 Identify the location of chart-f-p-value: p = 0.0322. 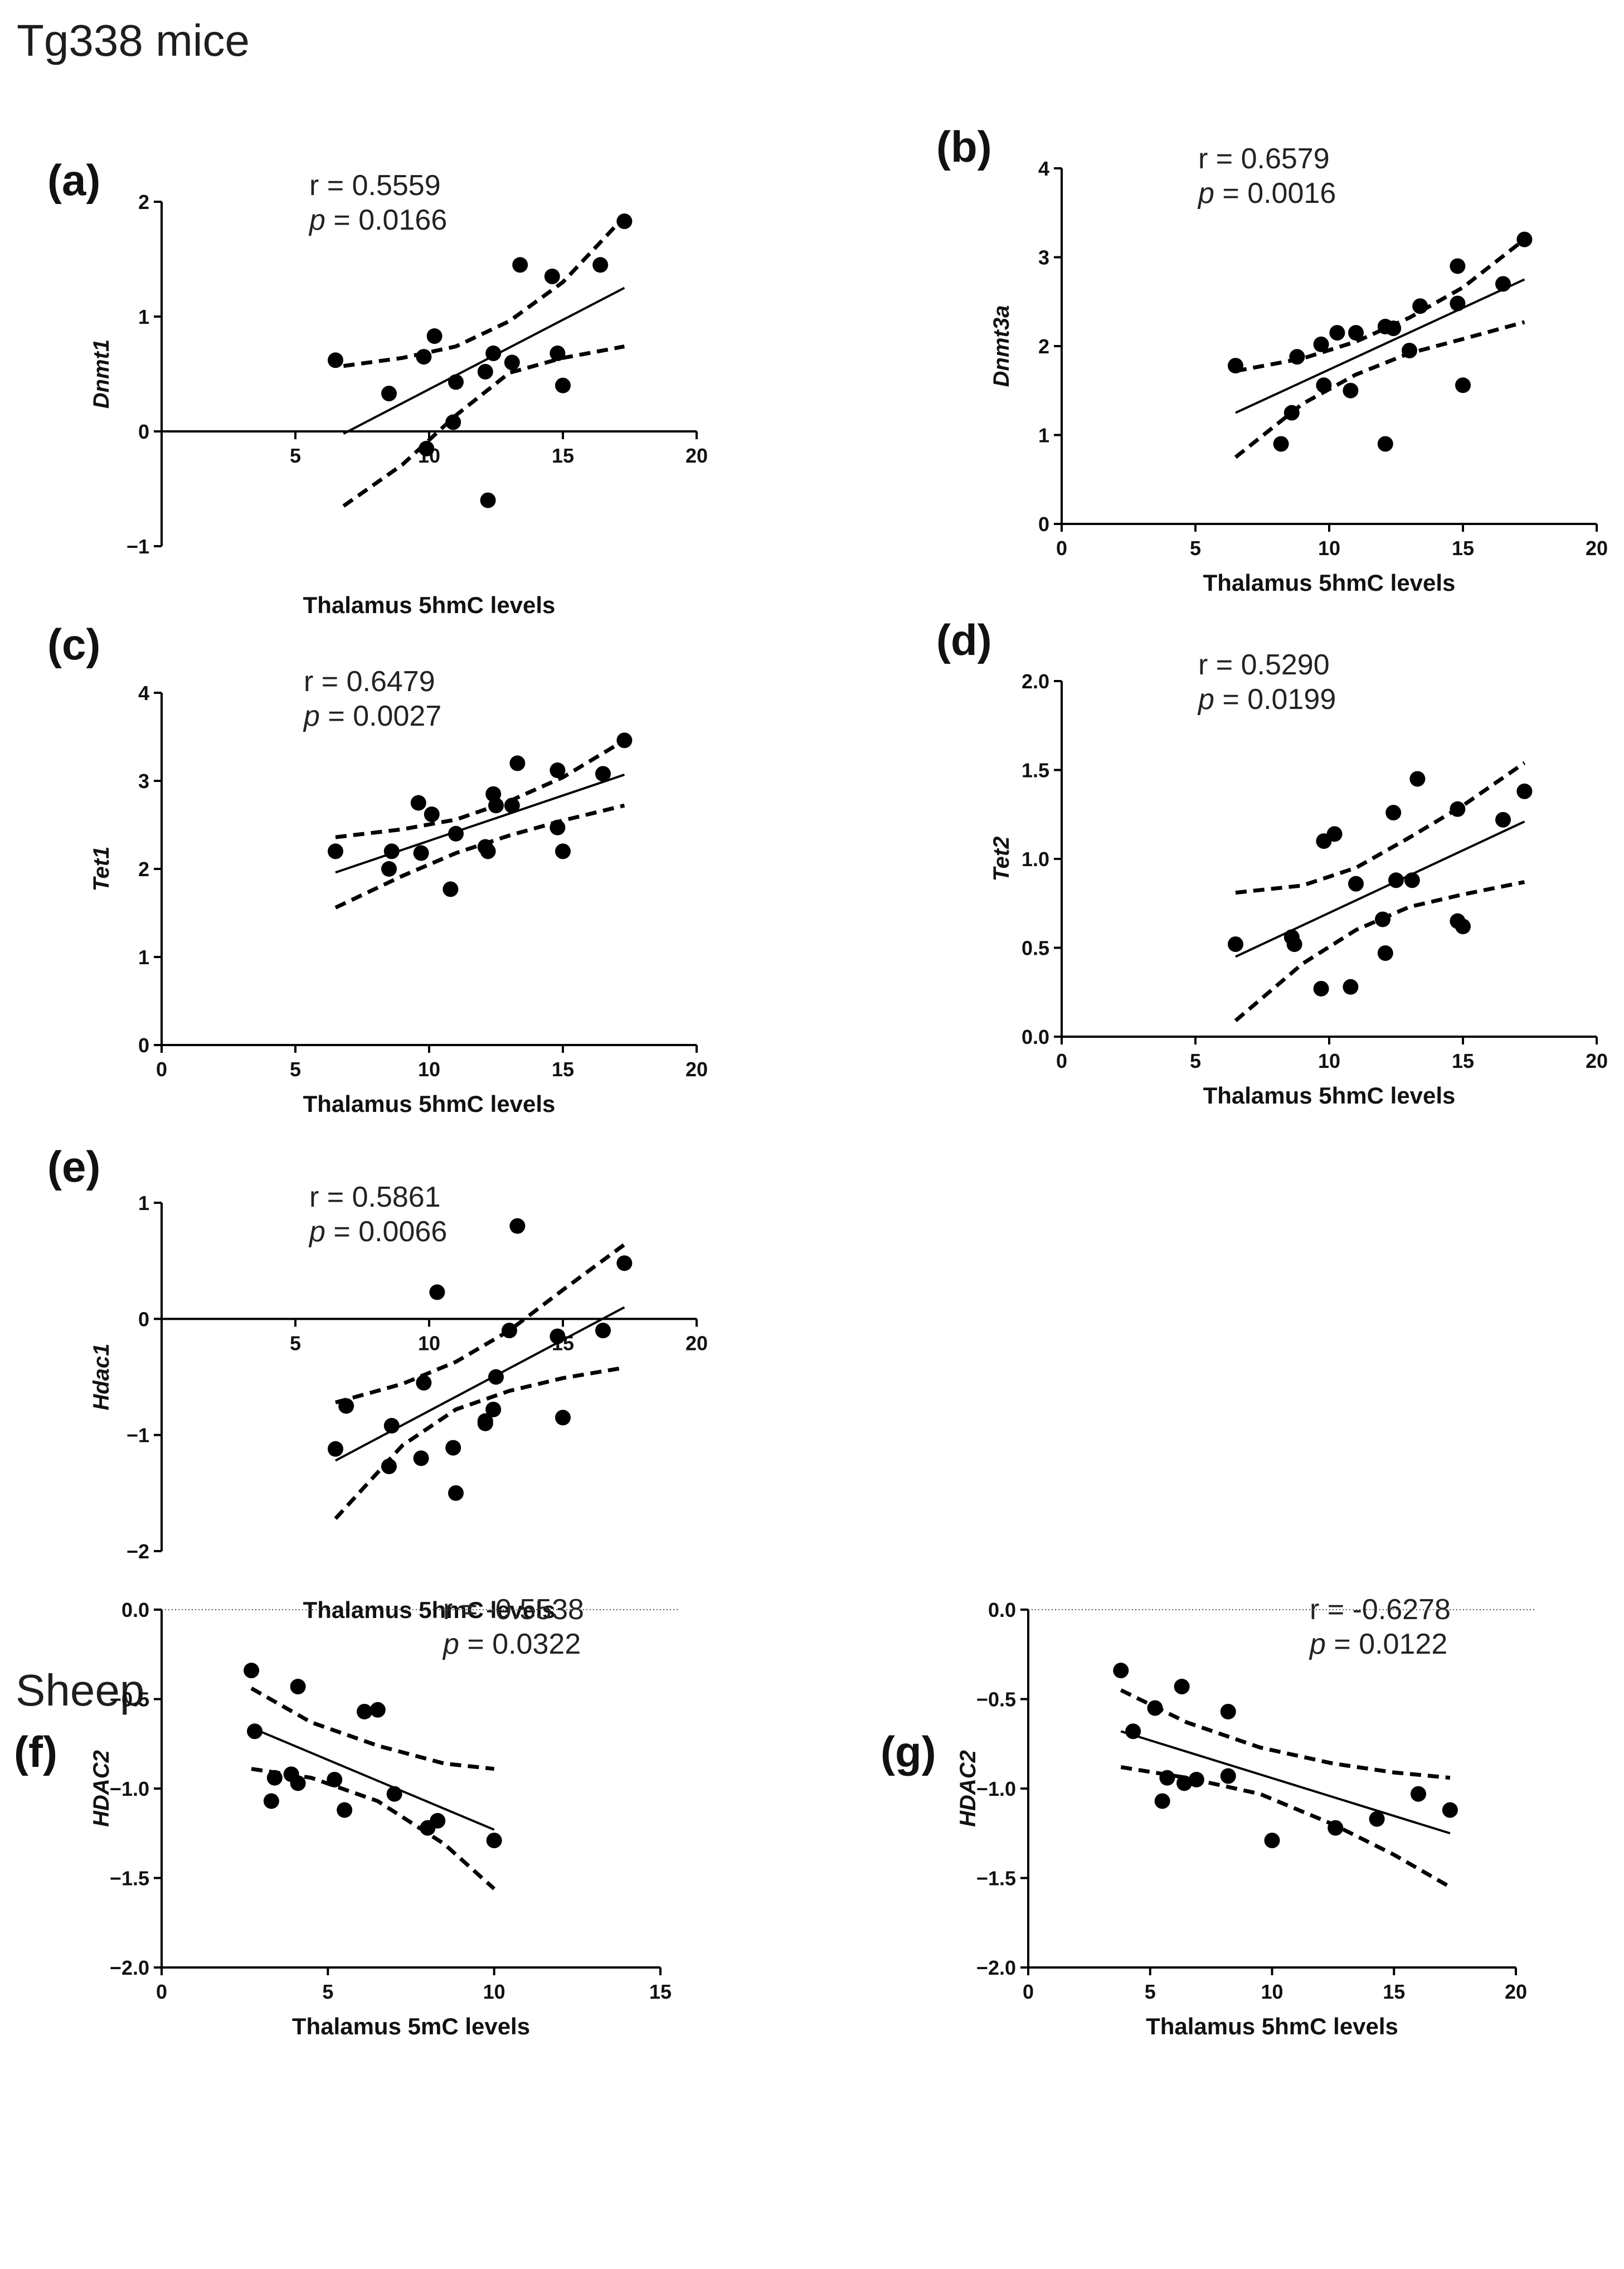
(511, 1644).